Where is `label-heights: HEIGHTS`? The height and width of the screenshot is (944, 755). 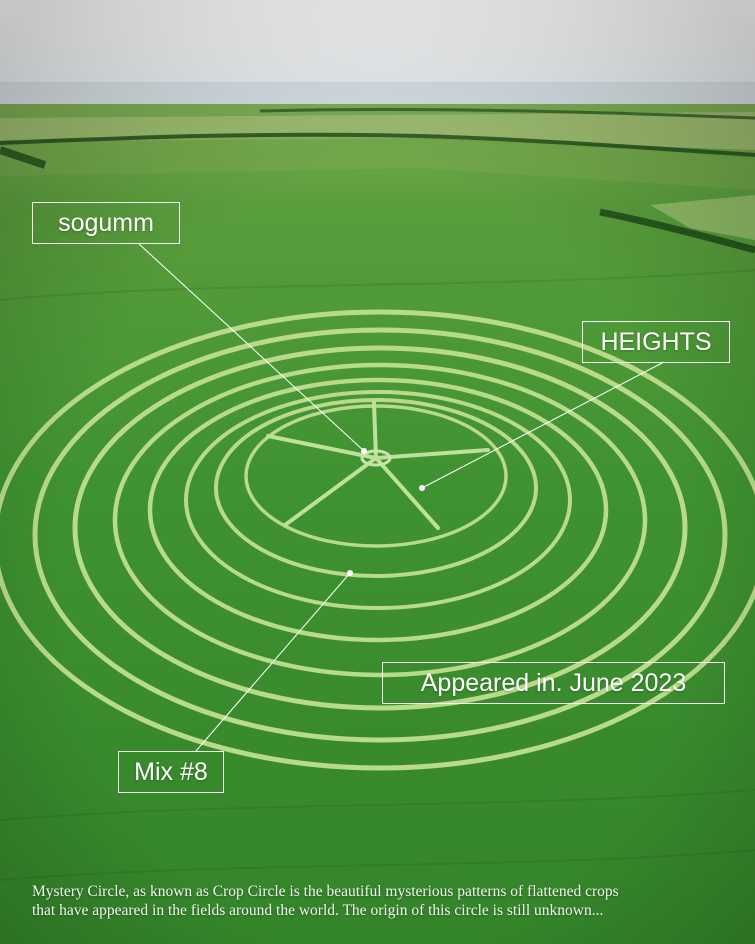 label-heights: HEIGHTS is located at coordinates (656, 342).